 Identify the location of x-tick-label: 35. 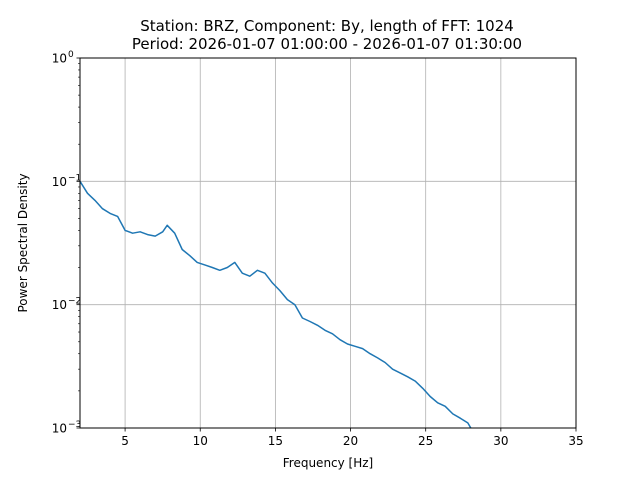
(575, 441).